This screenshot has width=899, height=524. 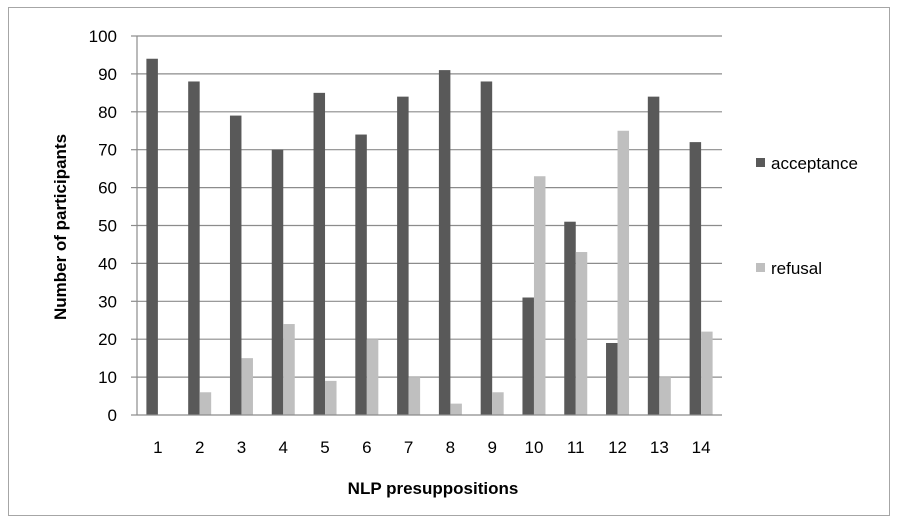 I want to click on y-tick-label: 80, so click(x=107, y=112).